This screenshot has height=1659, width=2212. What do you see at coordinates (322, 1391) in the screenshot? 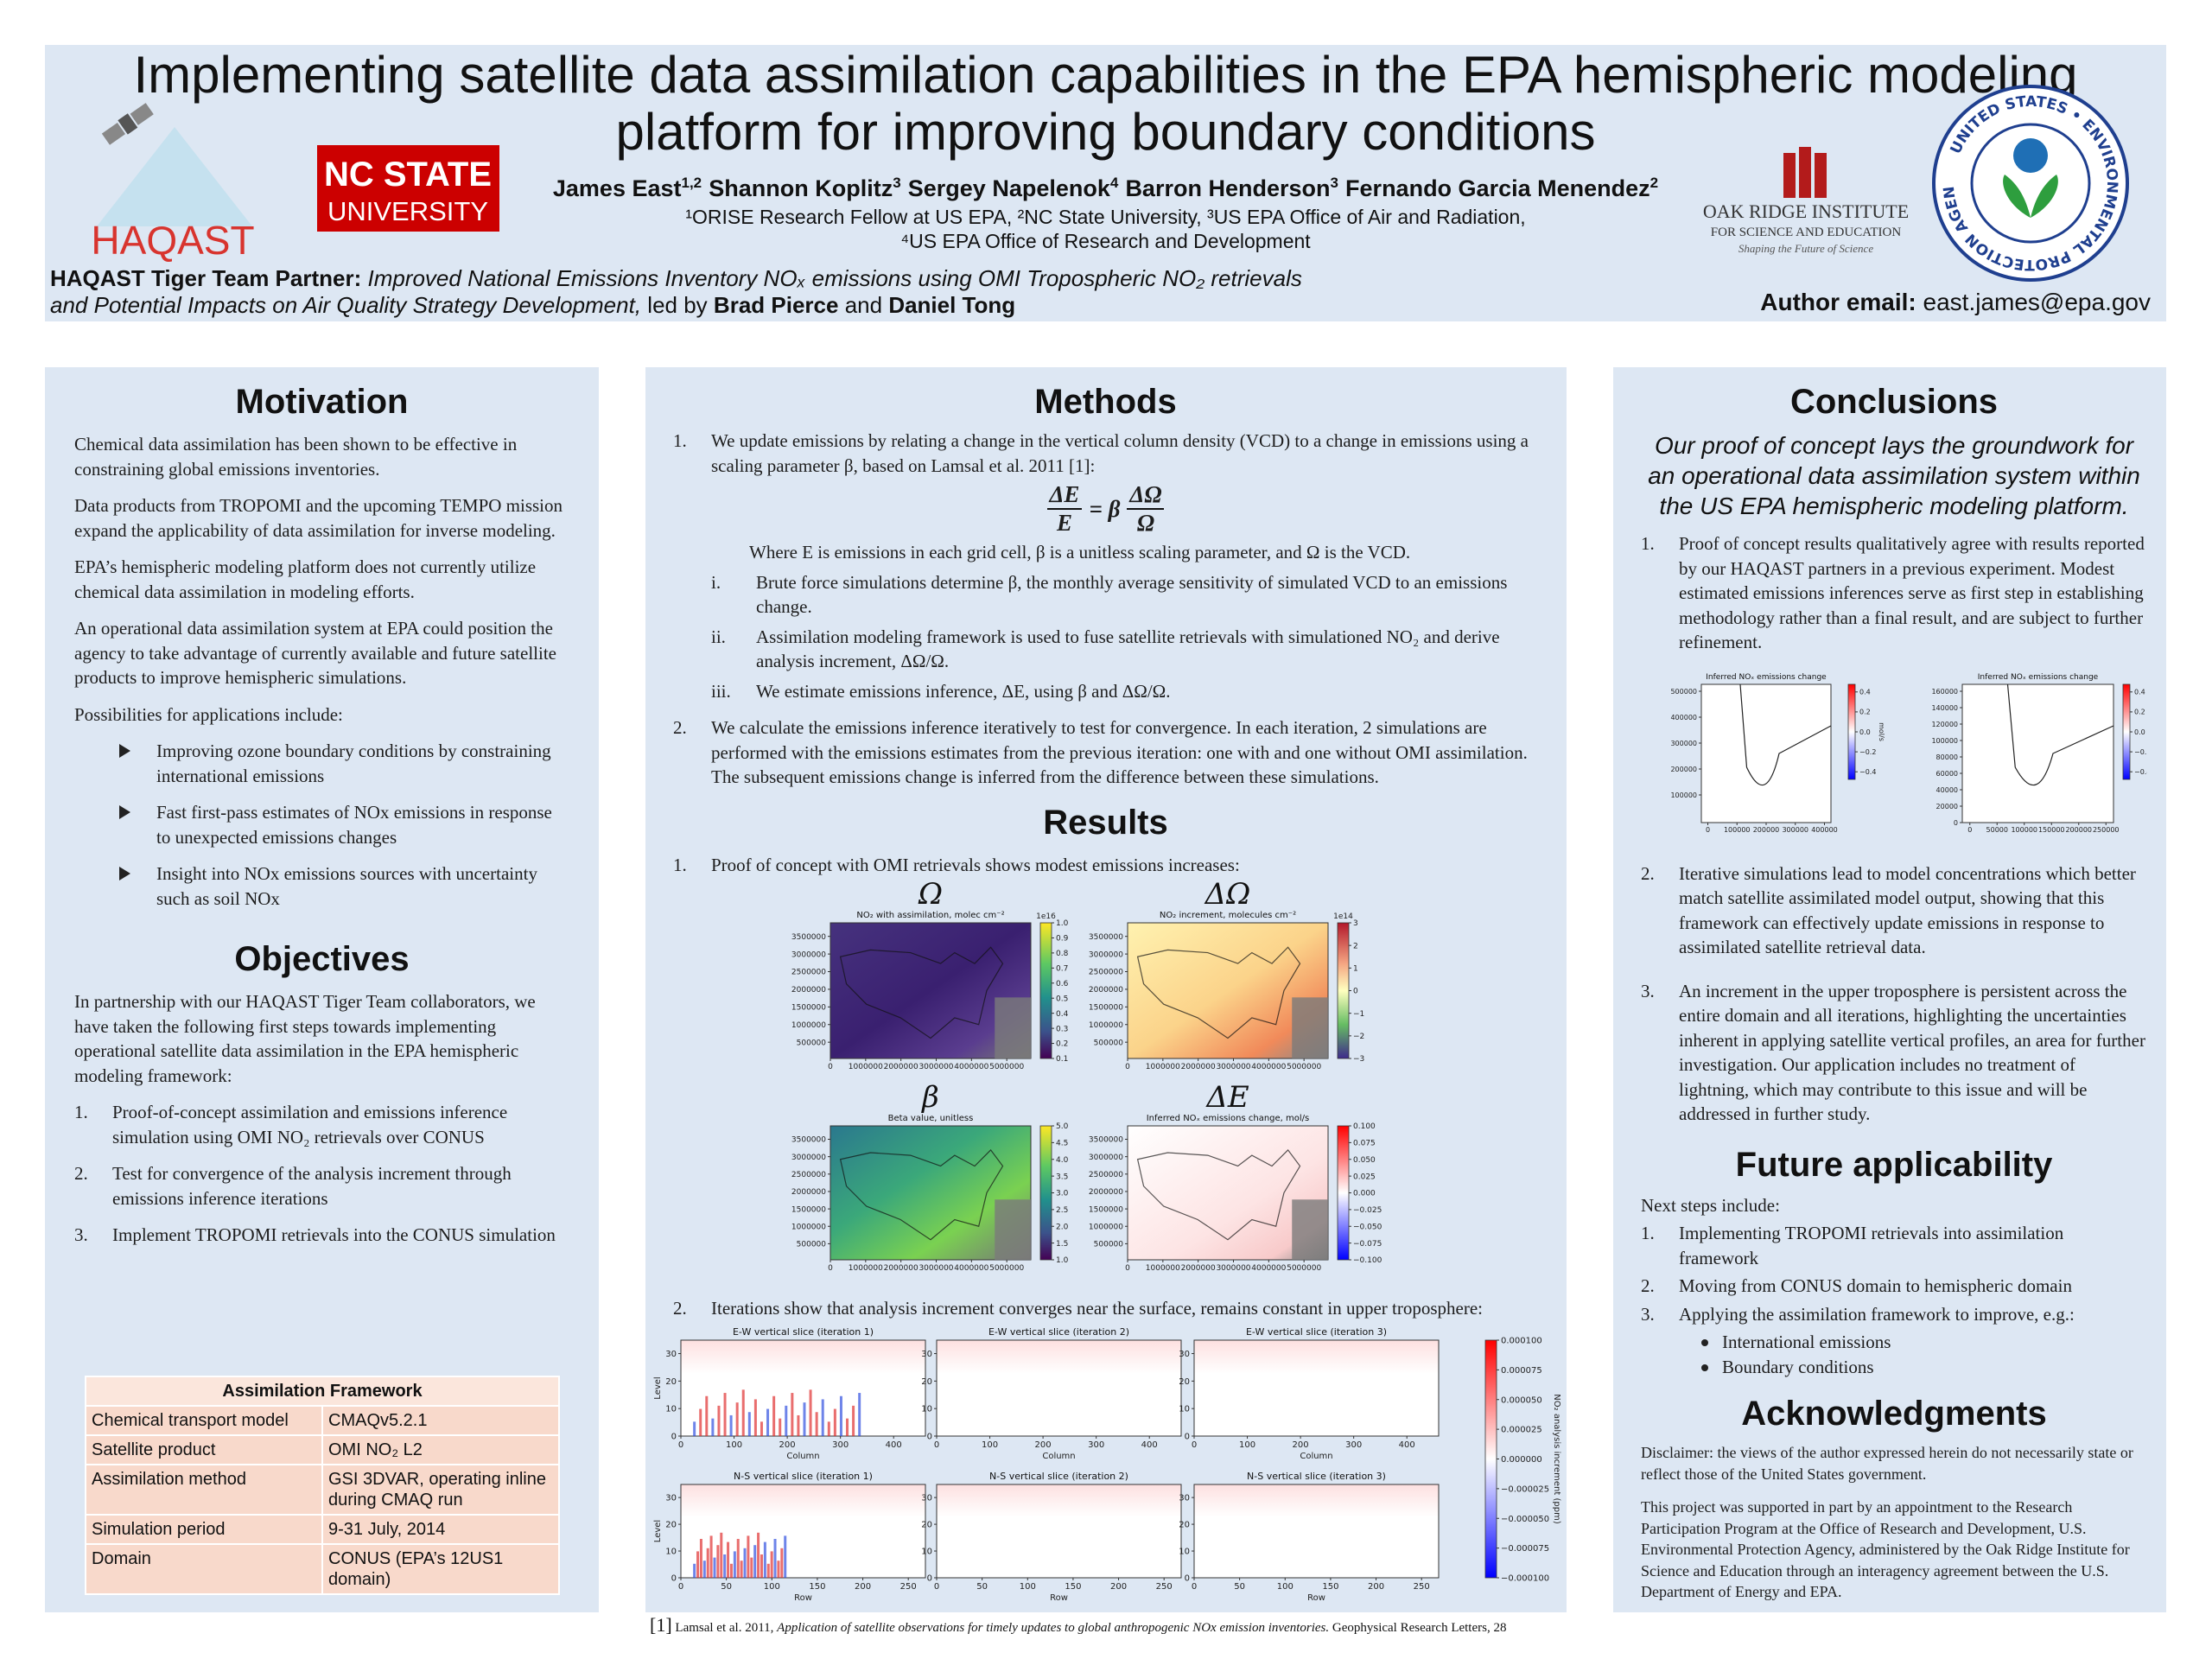
I see `table-row: Assimilation Framework` at bounding box center [322, 1391].